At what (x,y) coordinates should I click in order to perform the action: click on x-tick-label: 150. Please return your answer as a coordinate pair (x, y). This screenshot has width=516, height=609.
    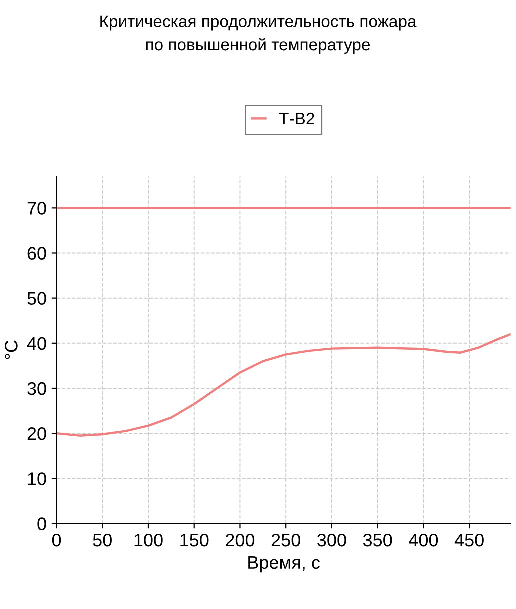
    Looking at the image, I should click on (194, 540).